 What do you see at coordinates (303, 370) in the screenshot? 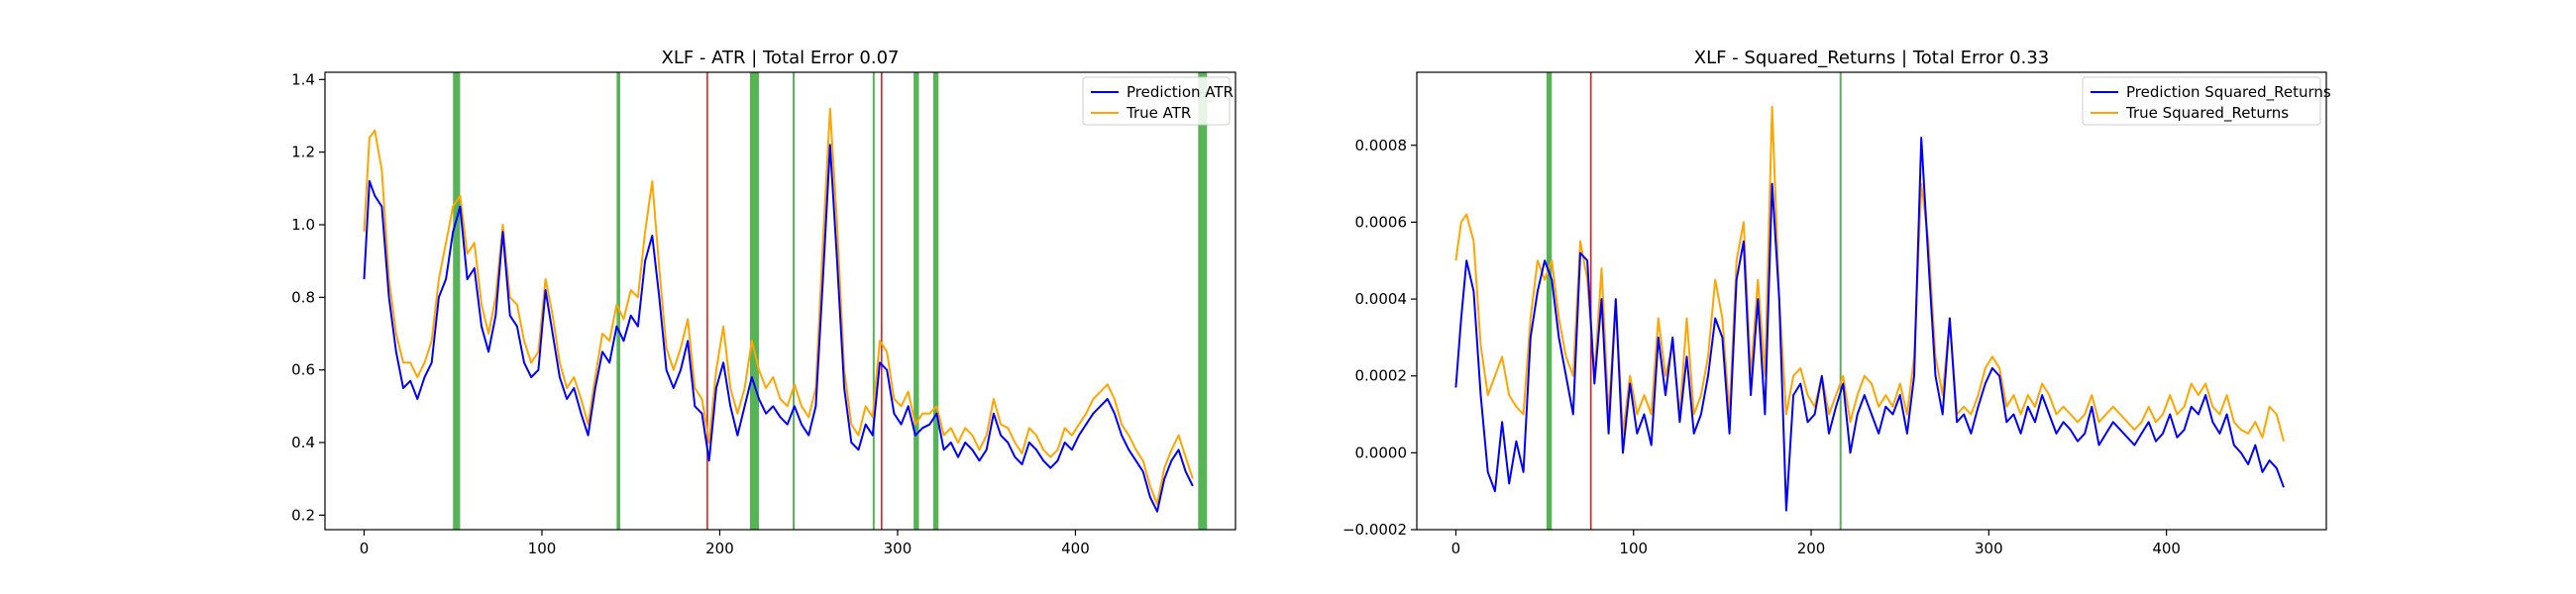
I see `y-tick-label: 0.6` at bounding box center [303, 370].